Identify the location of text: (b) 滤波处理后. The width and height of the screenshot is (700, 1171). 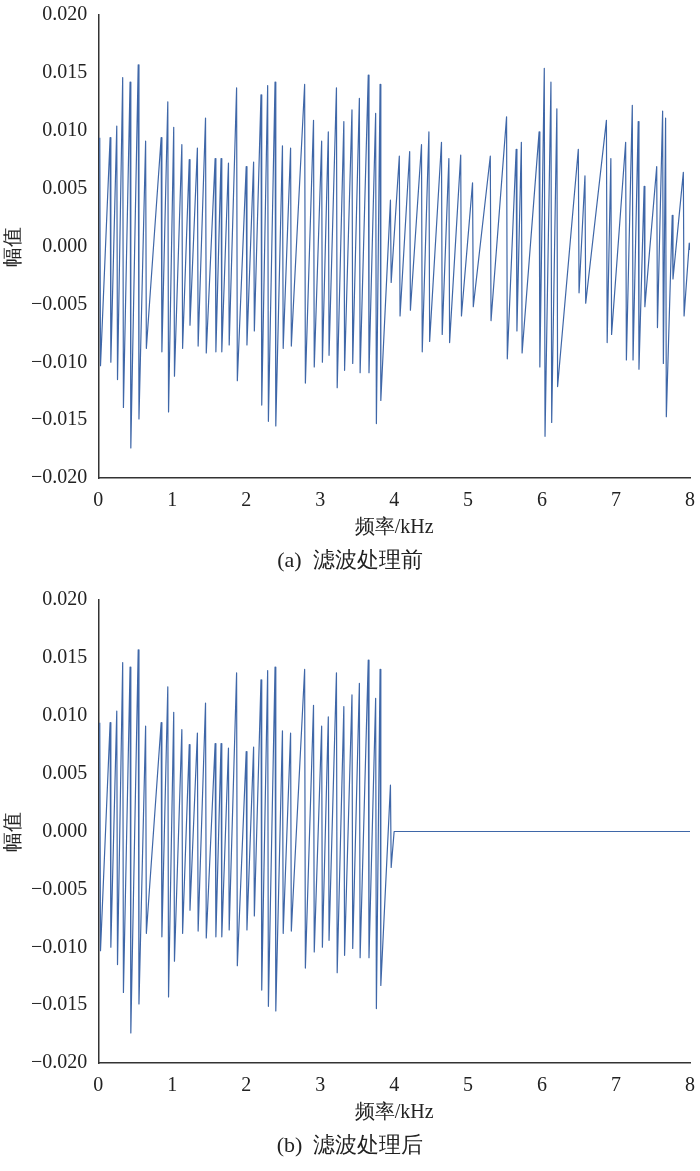
(350, 1145).